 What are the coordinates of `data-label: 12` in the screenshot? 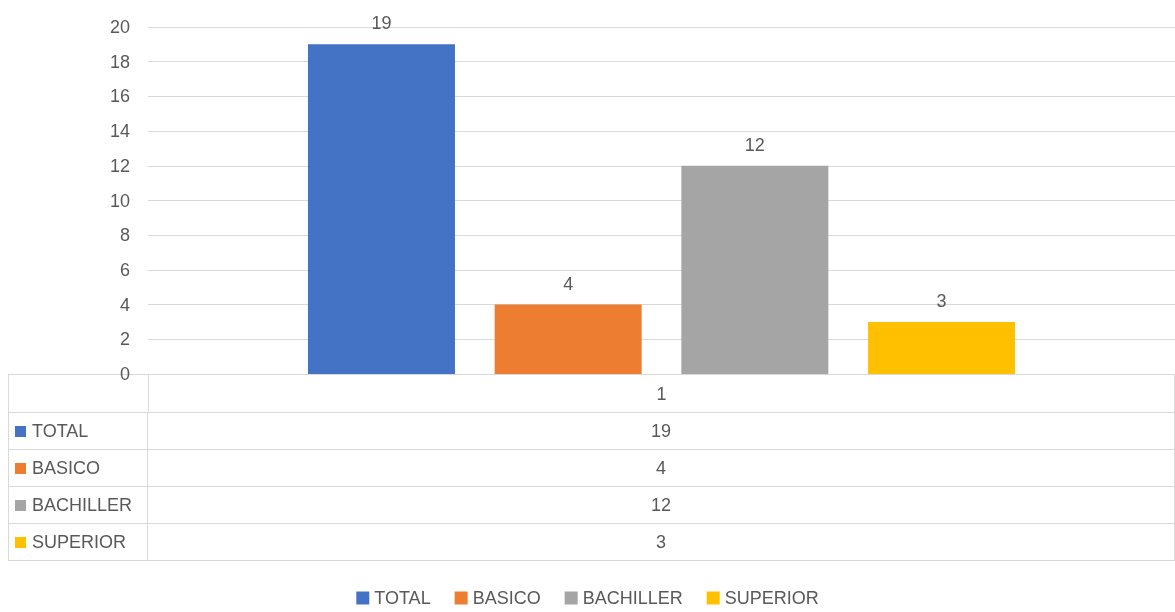 It's located at (754, 144).